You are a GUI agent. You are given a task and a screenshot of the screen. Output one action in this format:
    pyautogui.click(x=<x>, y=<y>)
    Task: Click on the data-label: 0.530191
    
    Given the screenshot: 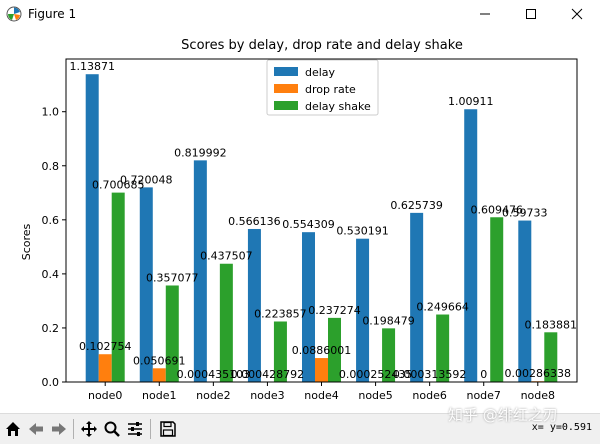 What is the action you would take?
    pyautogui.click(x=362, y=231)
    